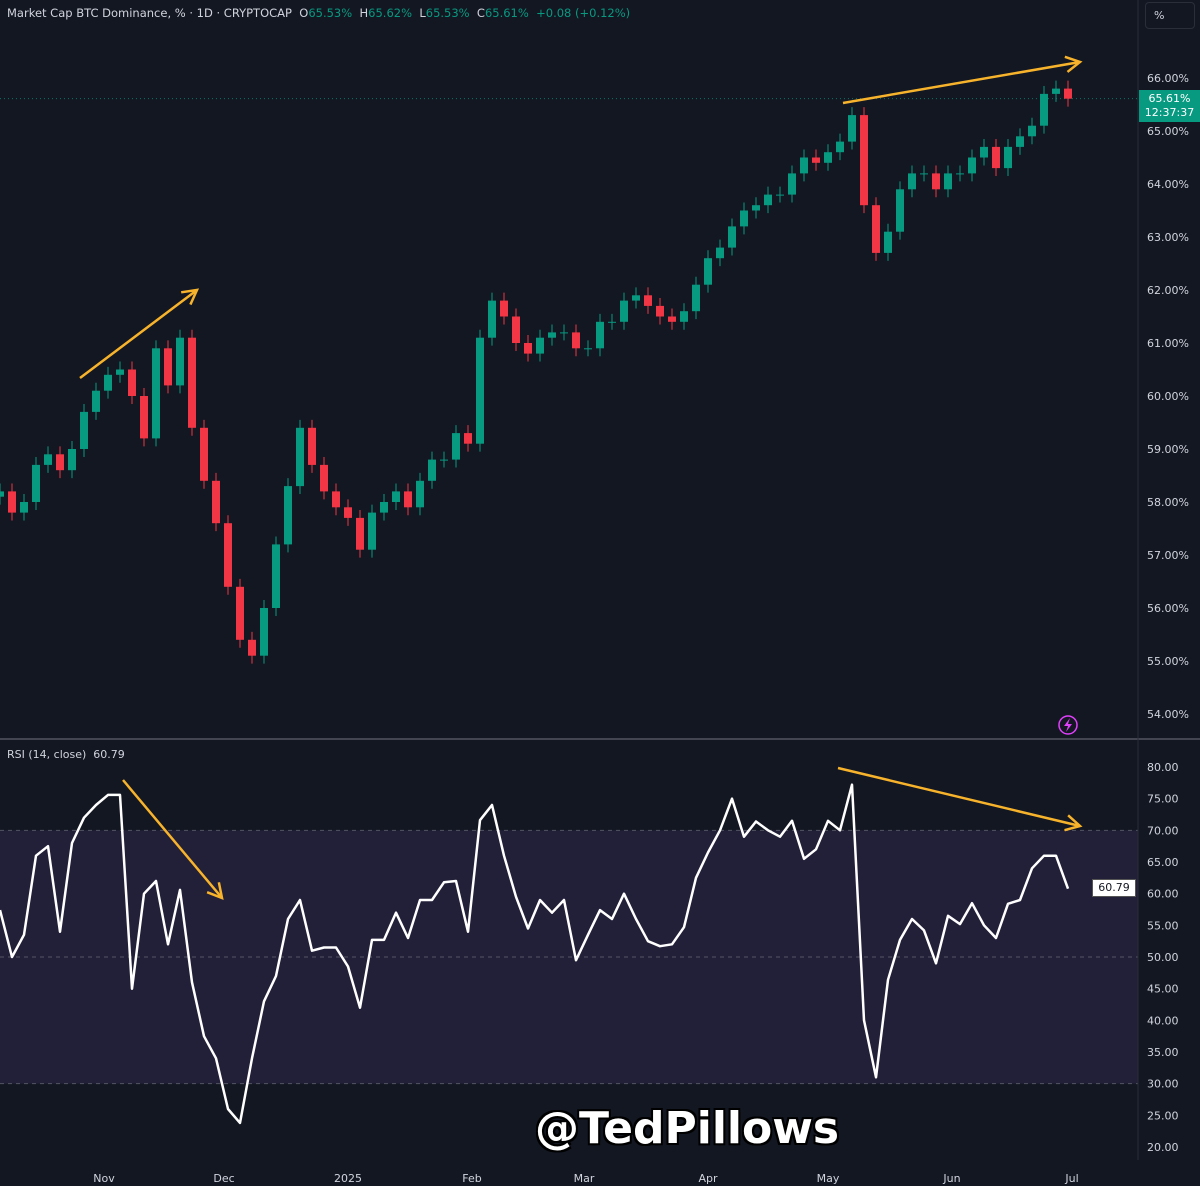 This screenshot has width=1200, height=1186. Describe the element at coordinates (1168, 343) in the screenshot. I see `price-tick-label: 61.00%` at that location.